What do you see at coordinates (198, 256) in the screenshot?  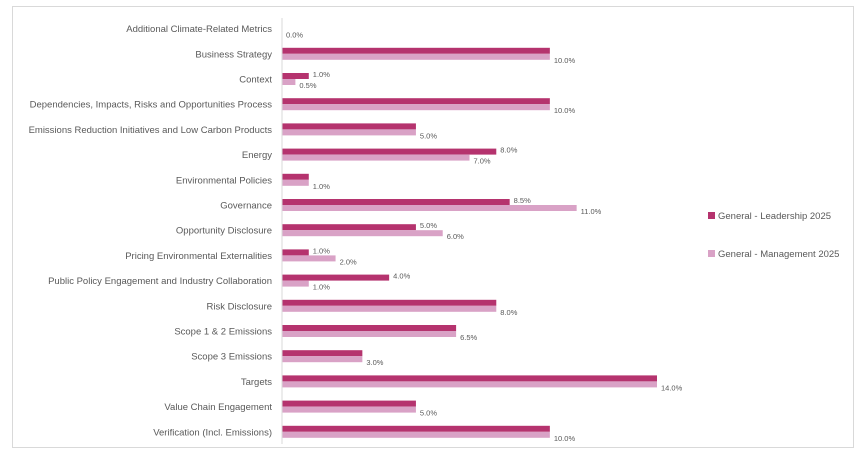 I see `category-label: Pricing Environmental Externalities` at bounding box center [198, 256].